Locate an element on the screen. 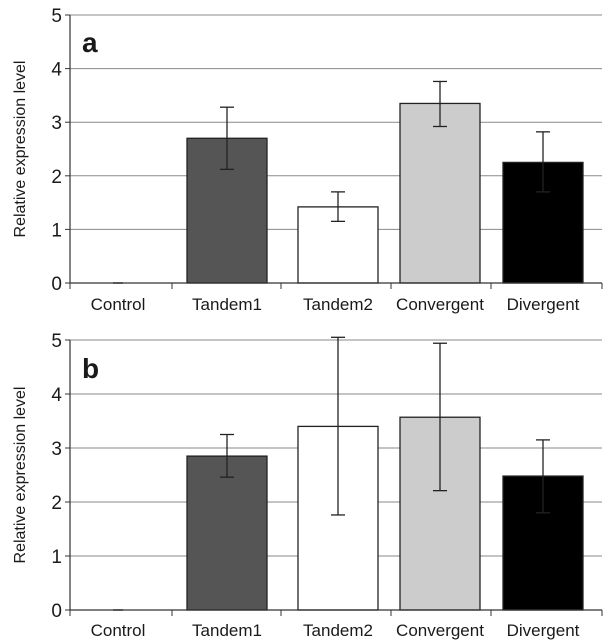 The width and height of the screenshot is (610, 642). bar-tandem2 is located at coordinates (338, 518).